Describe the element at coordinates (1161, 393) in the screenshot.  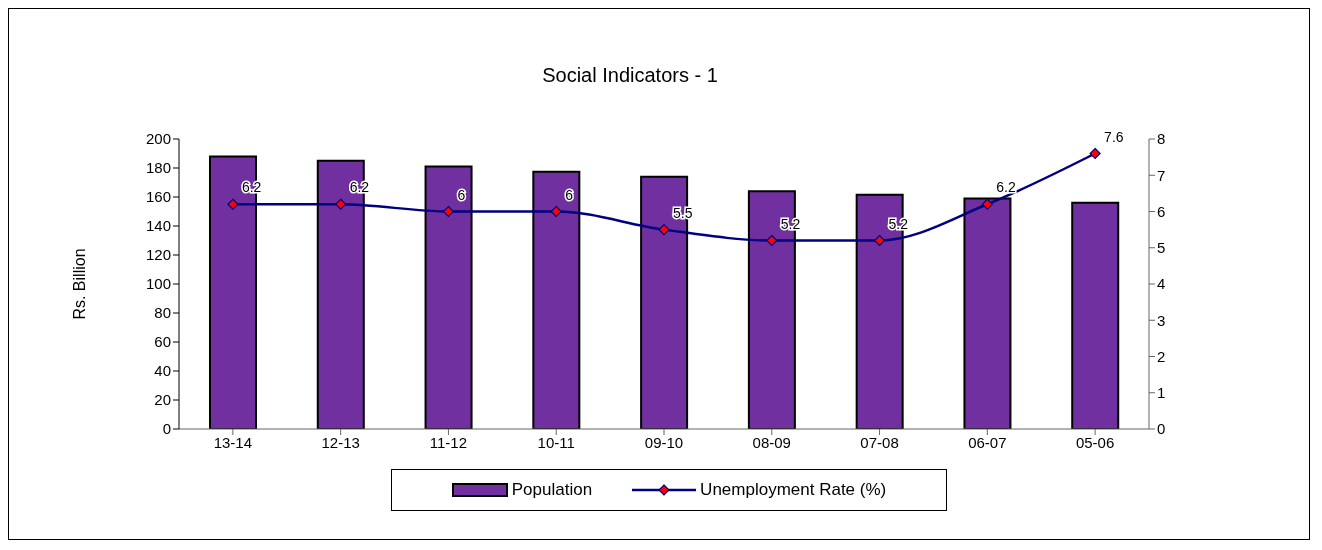
I see `y2-tick-label: 1` at that location.